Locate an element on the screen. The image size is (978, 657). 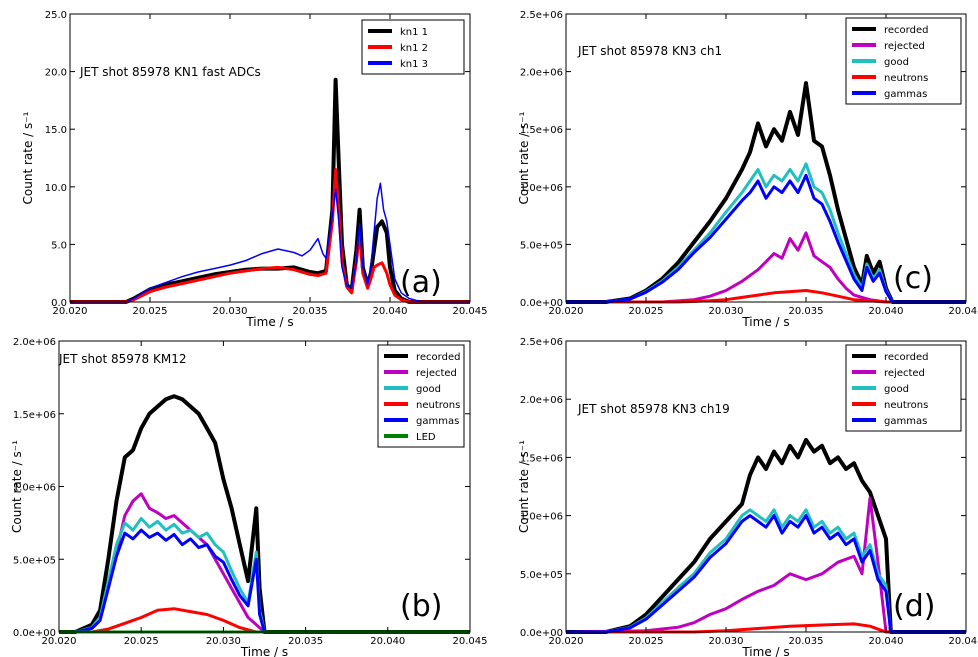
y-tick-label-d-2: 1.0e+06 is located at coordinates (541, 517).